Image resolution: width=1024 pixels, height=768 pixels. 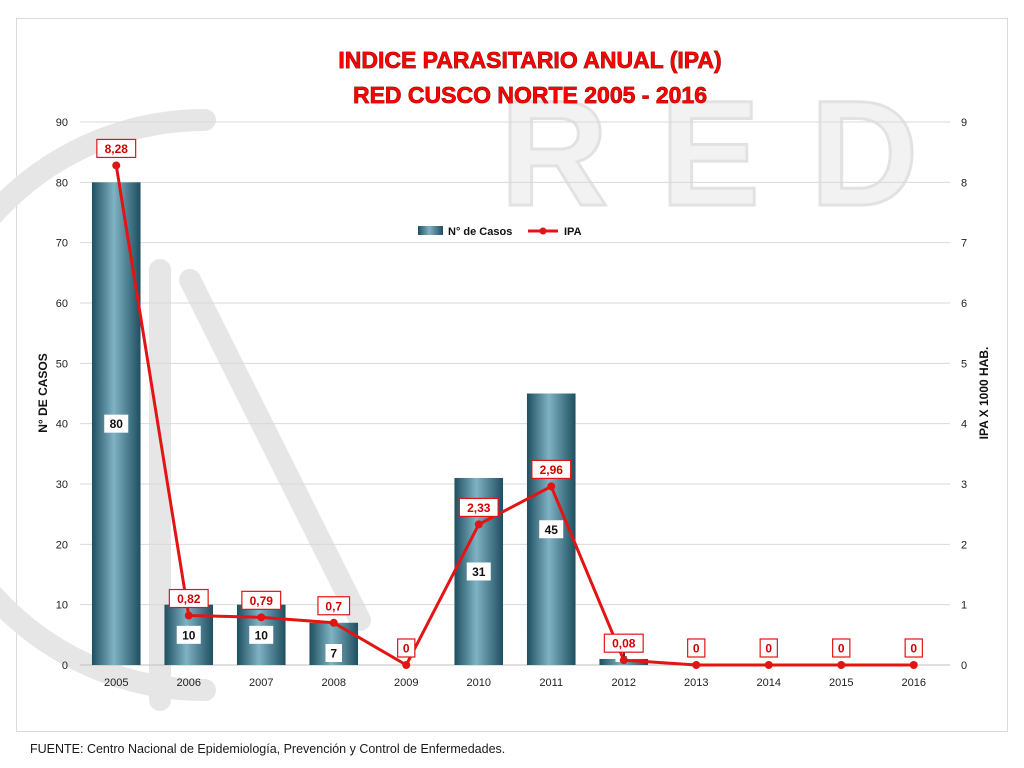 What do you see at coordinates (62, 425) in the screenshot?
I see `left-tick-label: 40` at bounding box center [62, 425].